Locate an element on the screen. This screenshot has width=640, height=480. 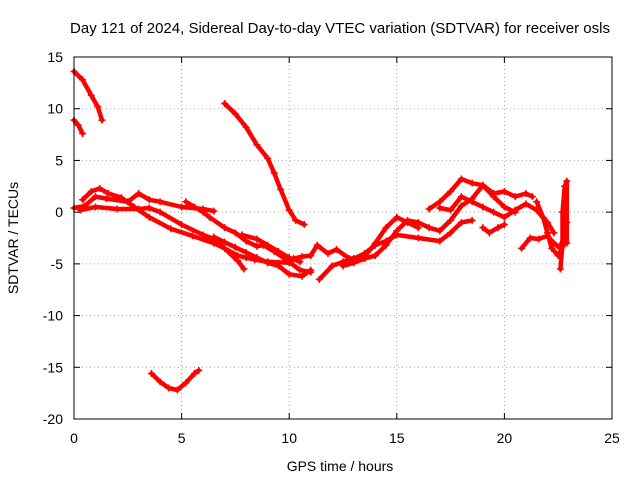
y-tick-label: -15 is located at coordinates (53, 367).